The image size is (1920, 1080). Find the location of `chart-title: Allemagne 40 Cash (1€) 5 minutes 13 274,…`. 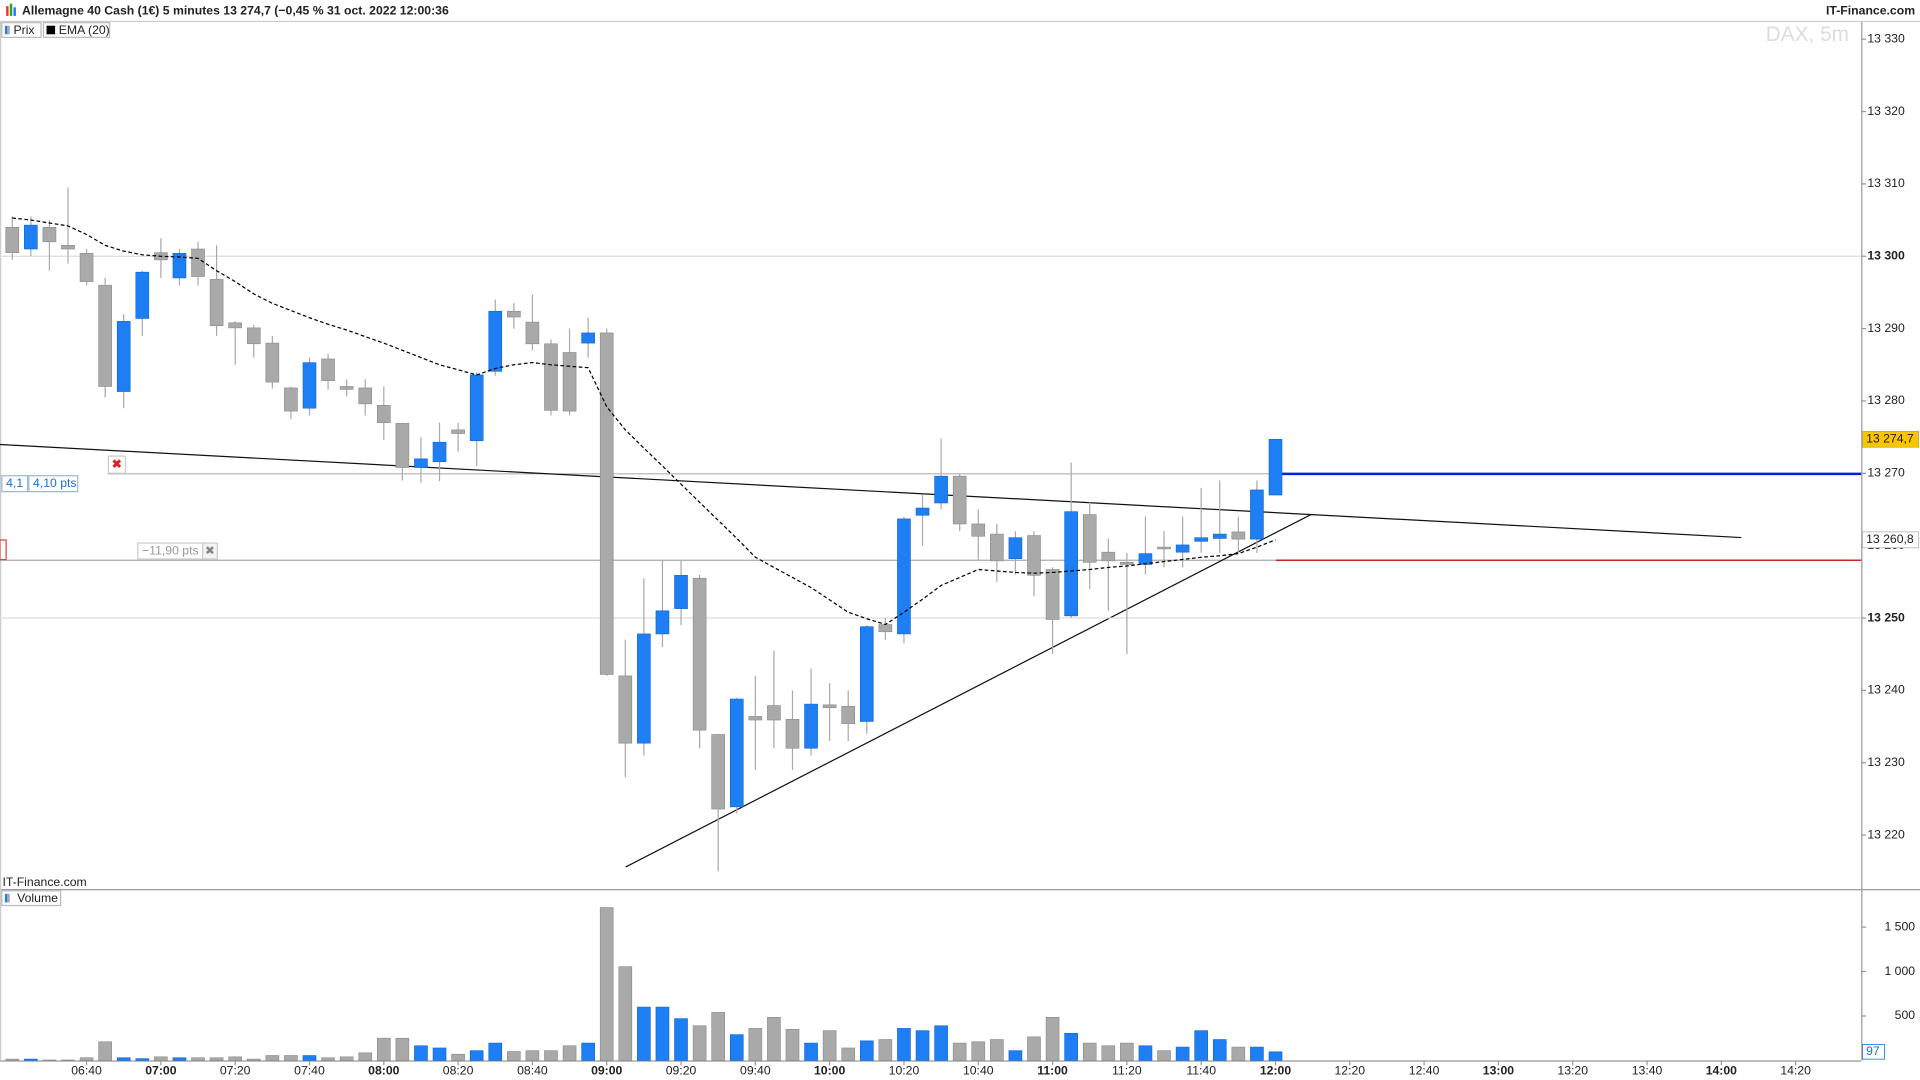

chart-title: Allemagne 40 Cash (1€) 5 minutes 13 274,… is located at coordinates (235, 10).